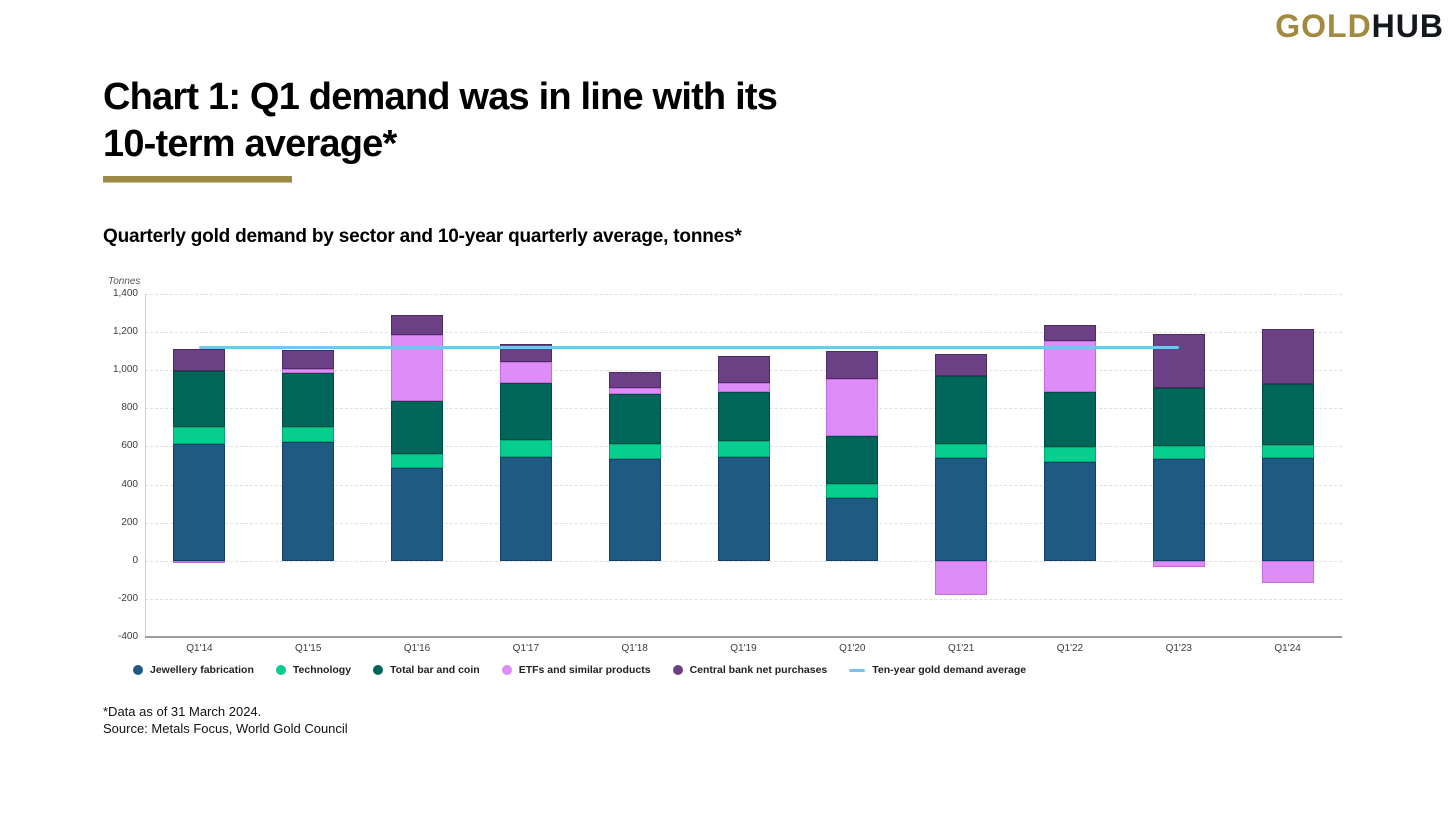 This screenshot has height=819, width=1456. I want to click on y-axis-labels: 1,400 1,200 1,000 800 600 400 200 0 -200 -400, so click(94, 465).